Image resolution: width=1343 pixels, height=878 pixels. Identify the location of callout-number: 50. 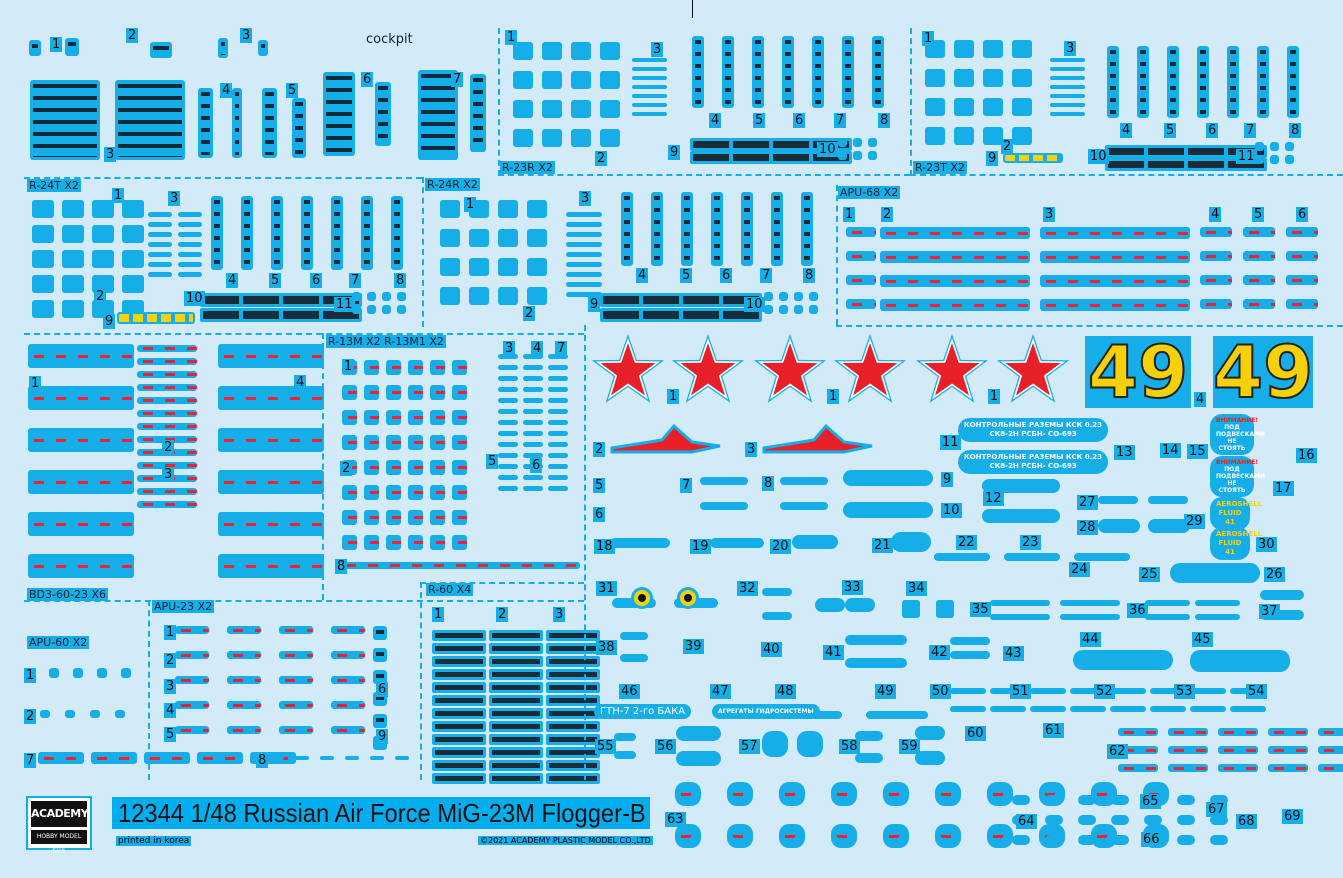
(940, 691).